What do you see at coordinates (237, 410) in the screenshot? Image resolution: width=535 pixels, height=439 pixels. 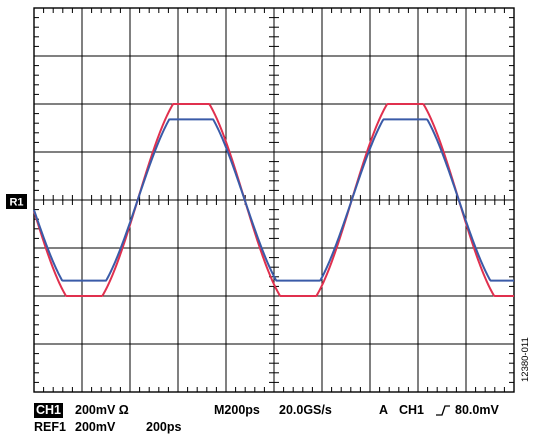 I see `timebase: M200ps` at bounding box center [237, 410].